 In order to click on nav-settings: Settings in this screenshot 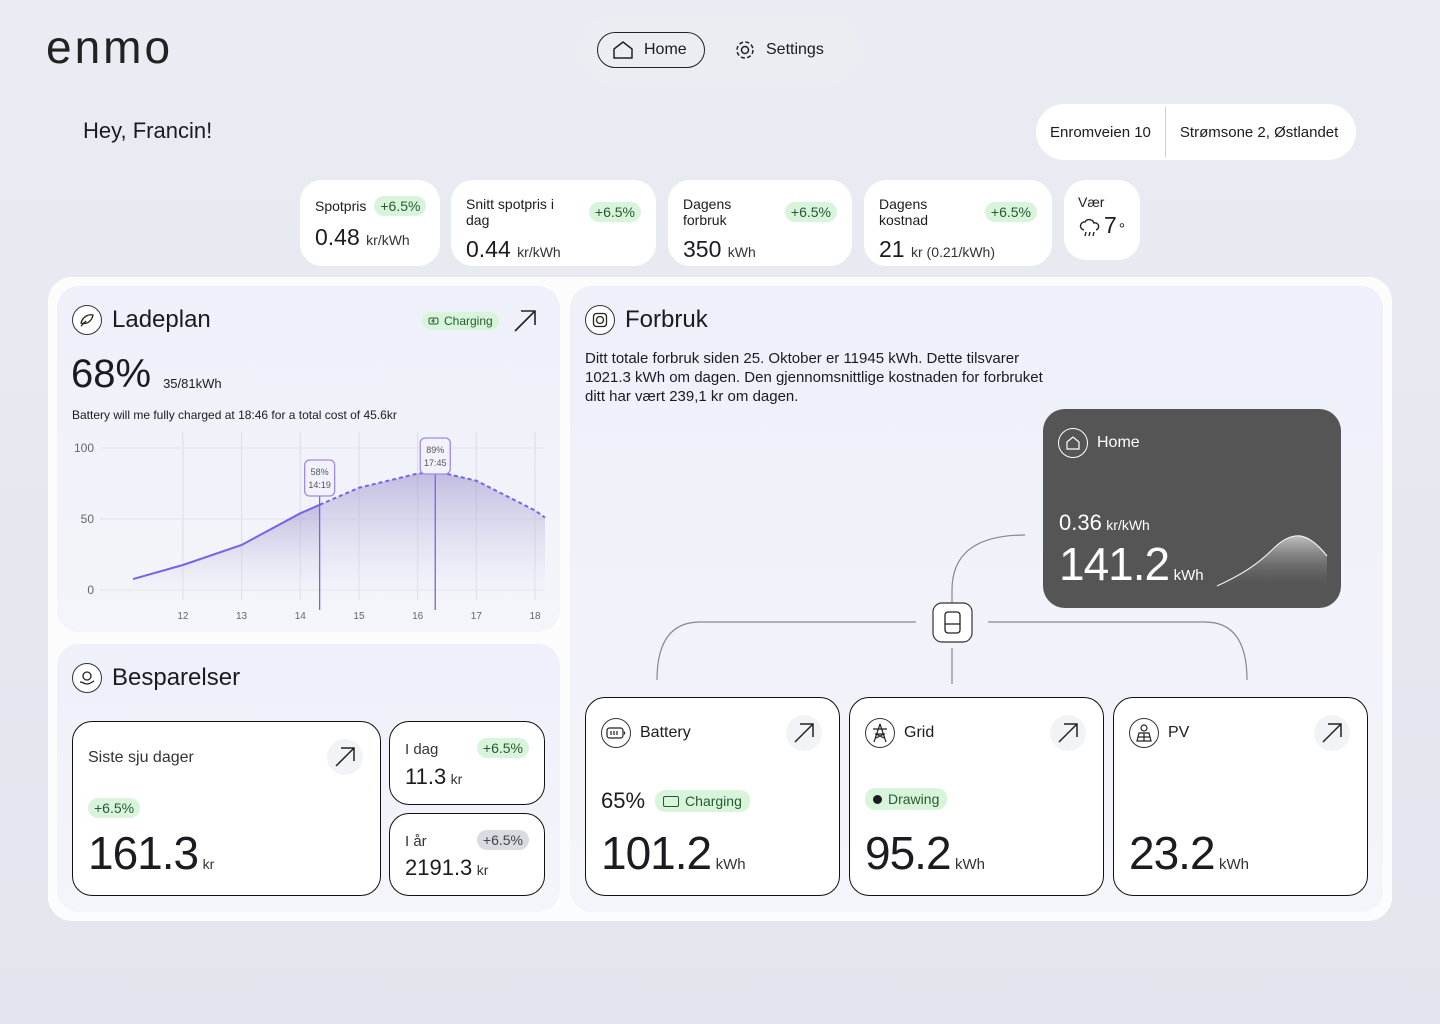, I will do `click(780, 50)`.